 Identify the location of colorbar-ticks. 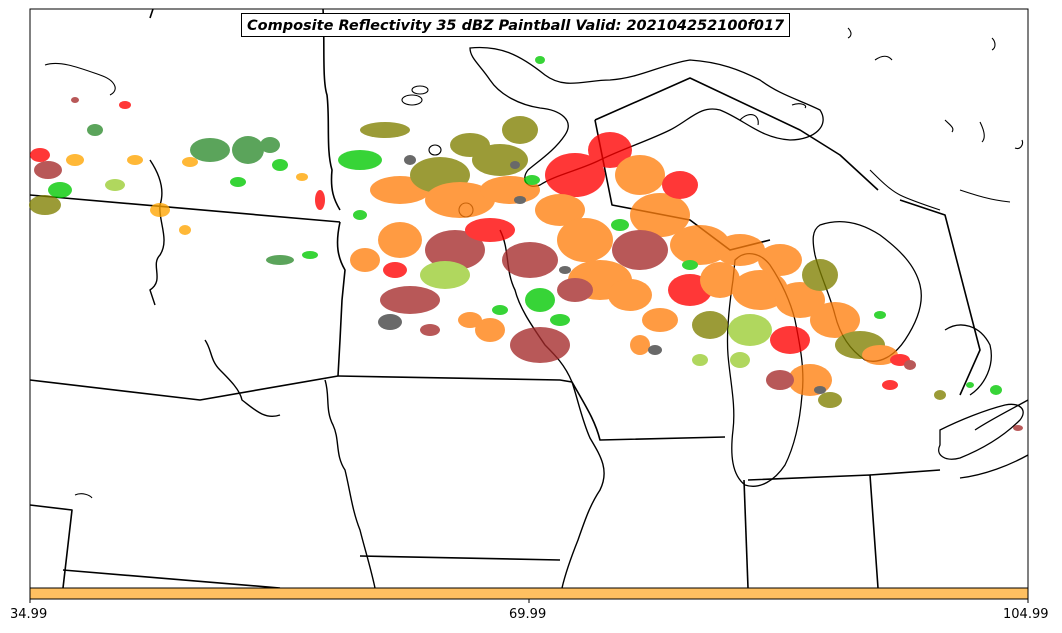
(529, 601).